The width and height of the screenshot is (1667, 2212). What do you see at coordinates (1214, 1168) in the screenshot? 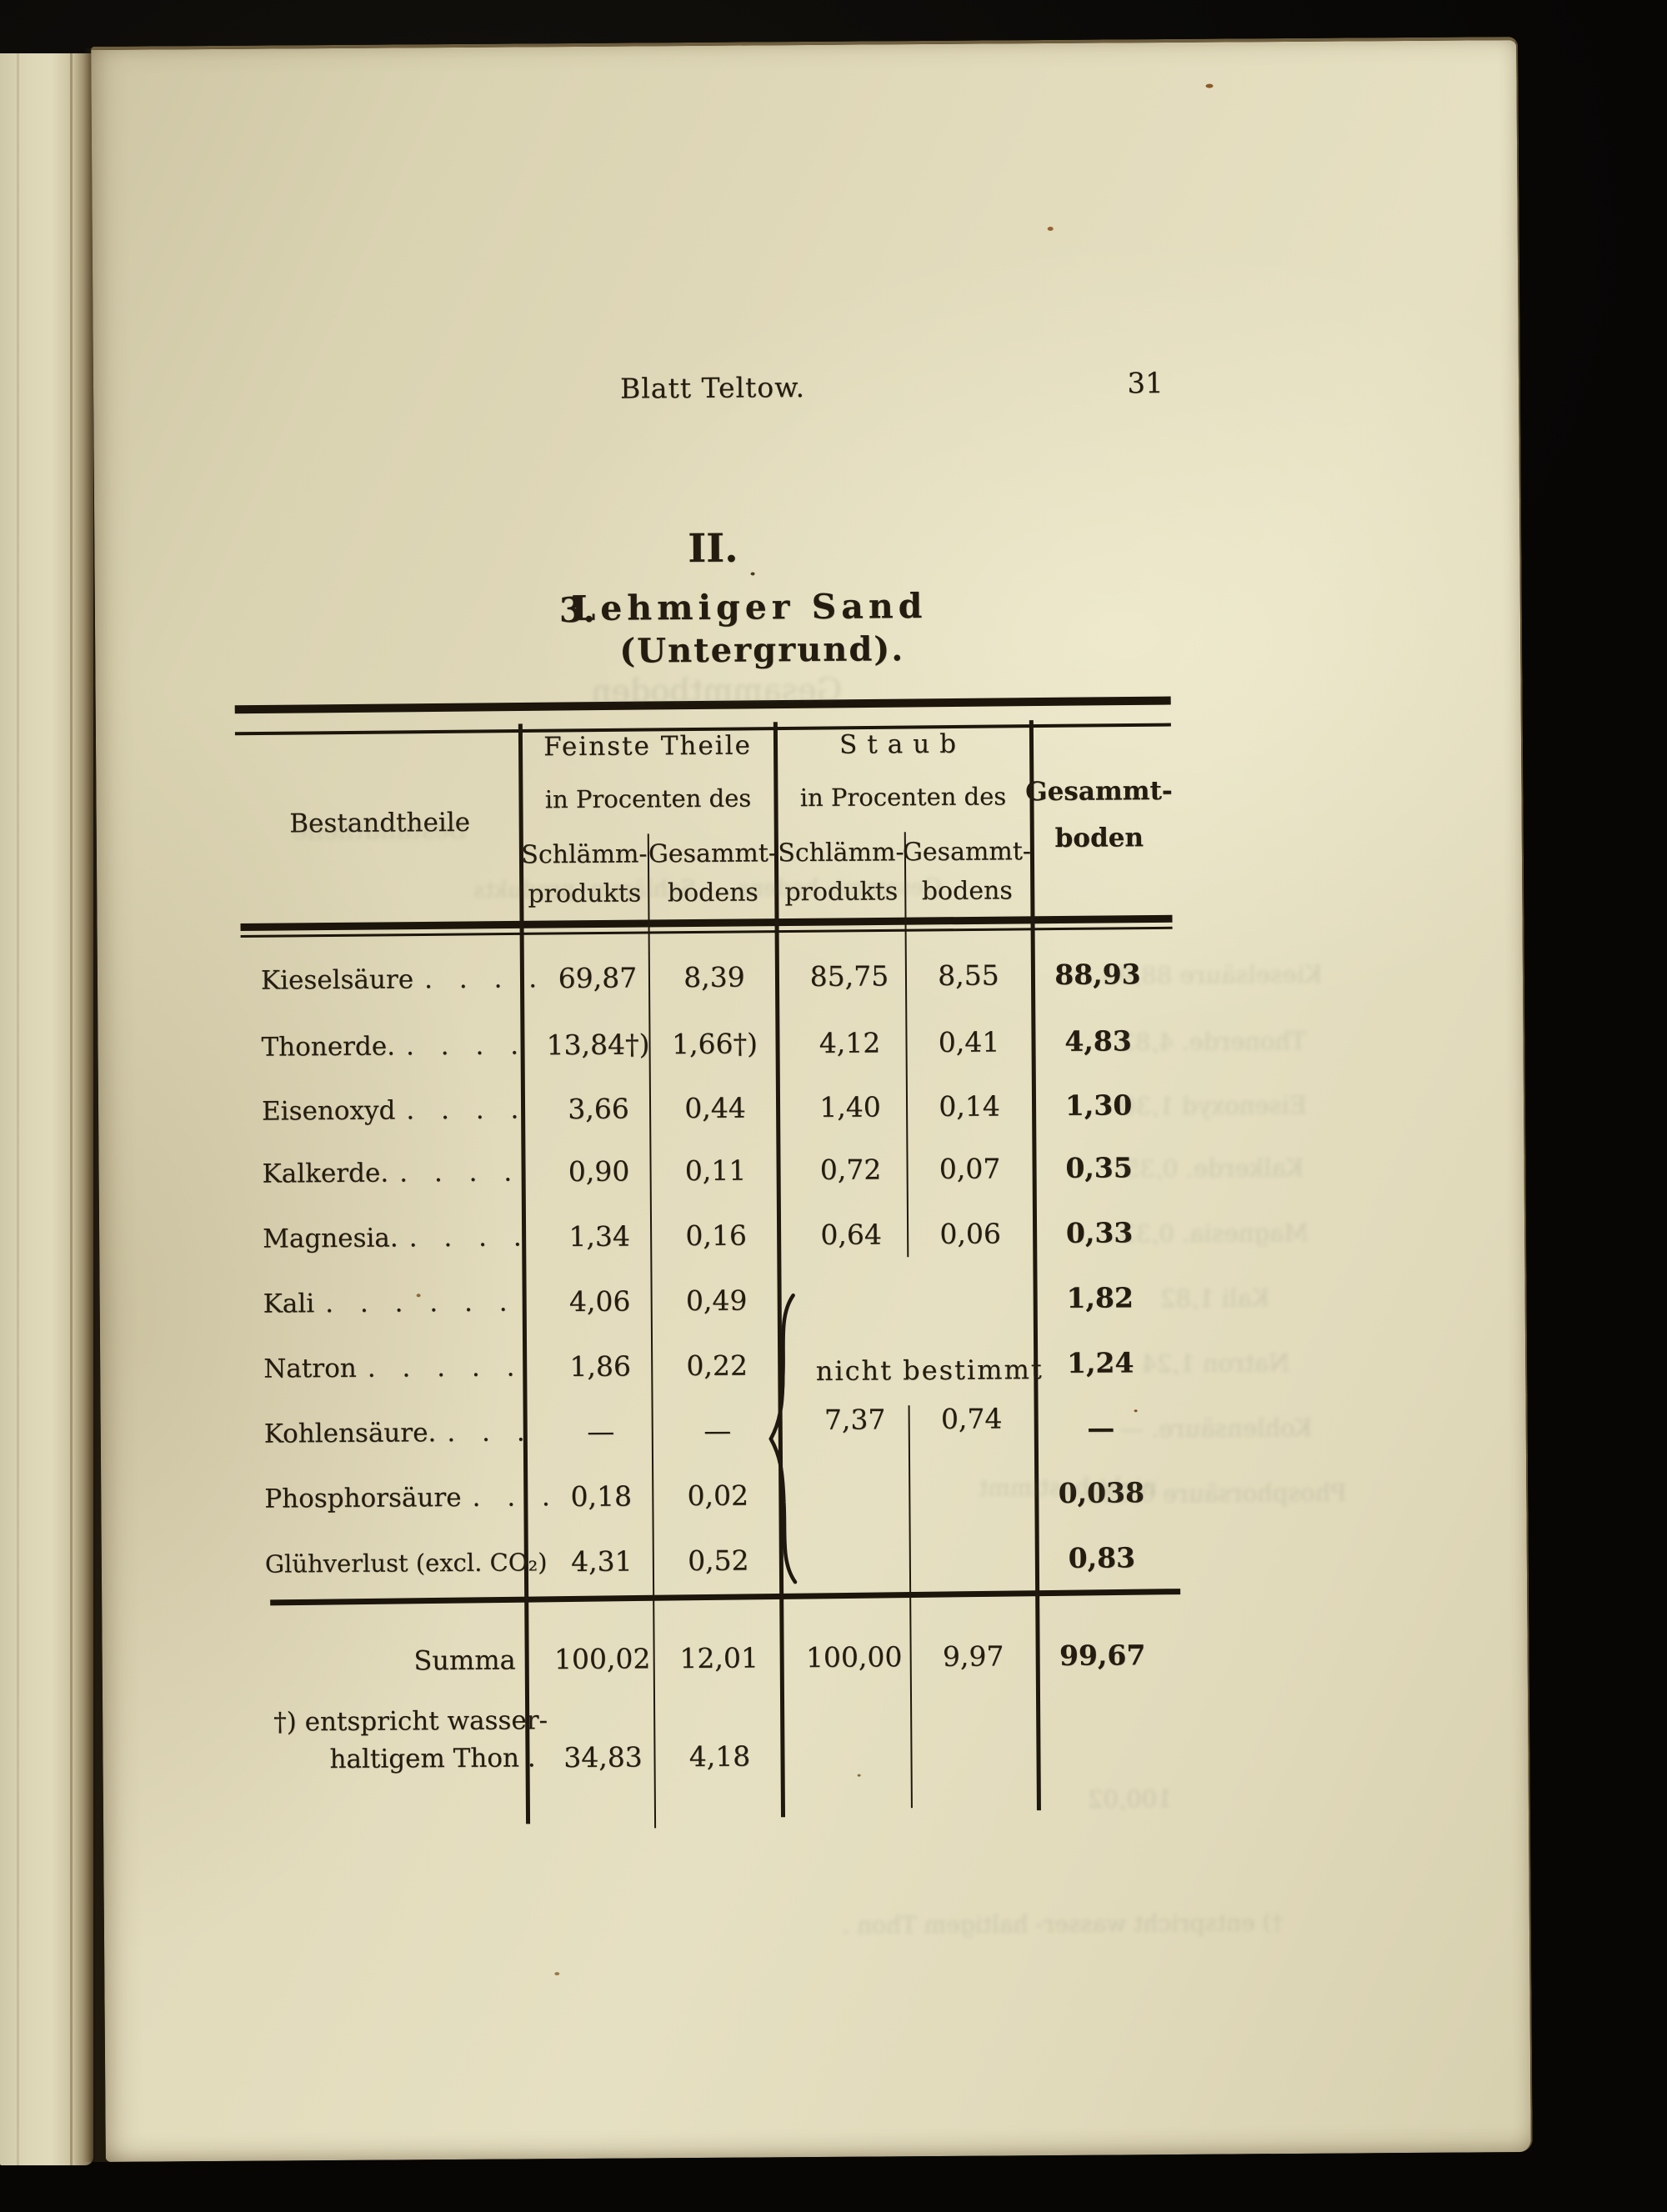
I see `ghost-text: Kalkerde. 0,35` at bounding box center [1214, 1168].